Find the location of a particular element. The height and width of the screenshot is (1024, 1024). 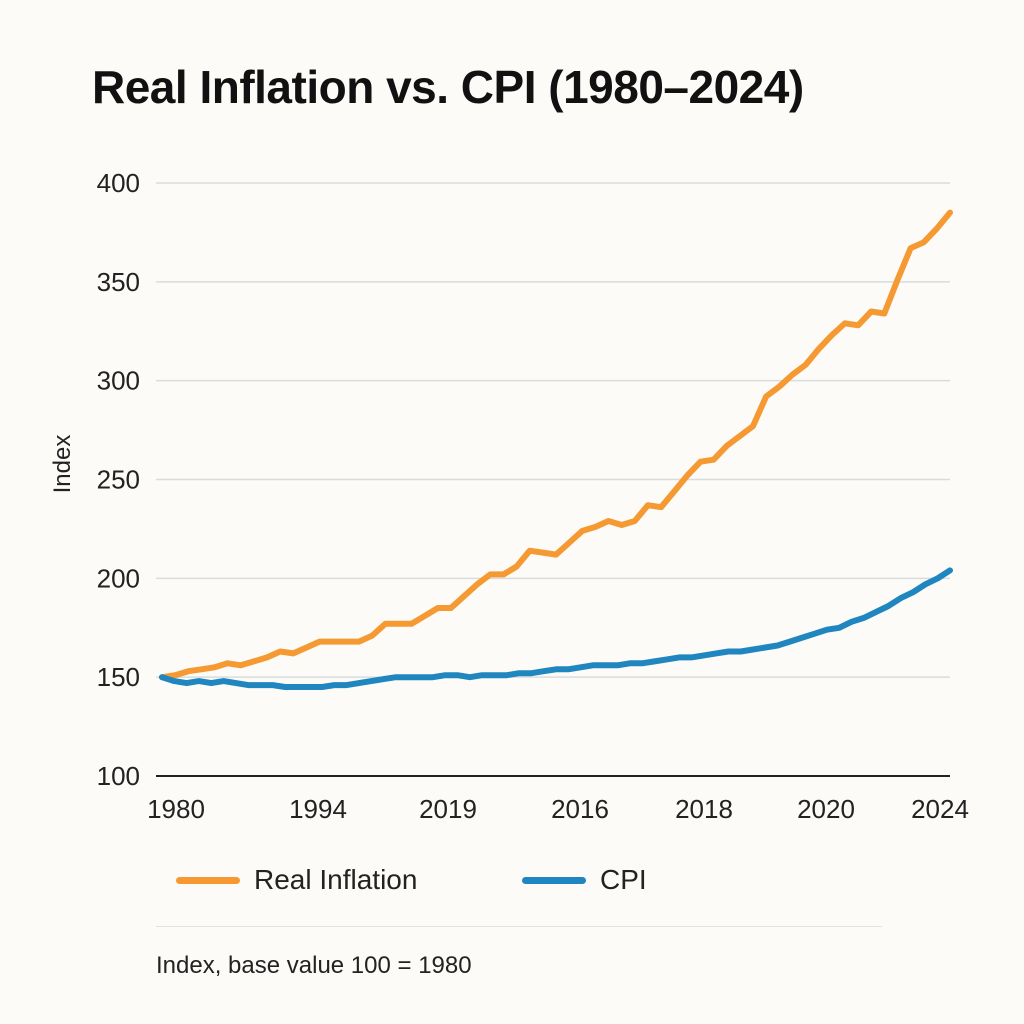

y-tick-400: 400 is located at coordinates (118, 183).